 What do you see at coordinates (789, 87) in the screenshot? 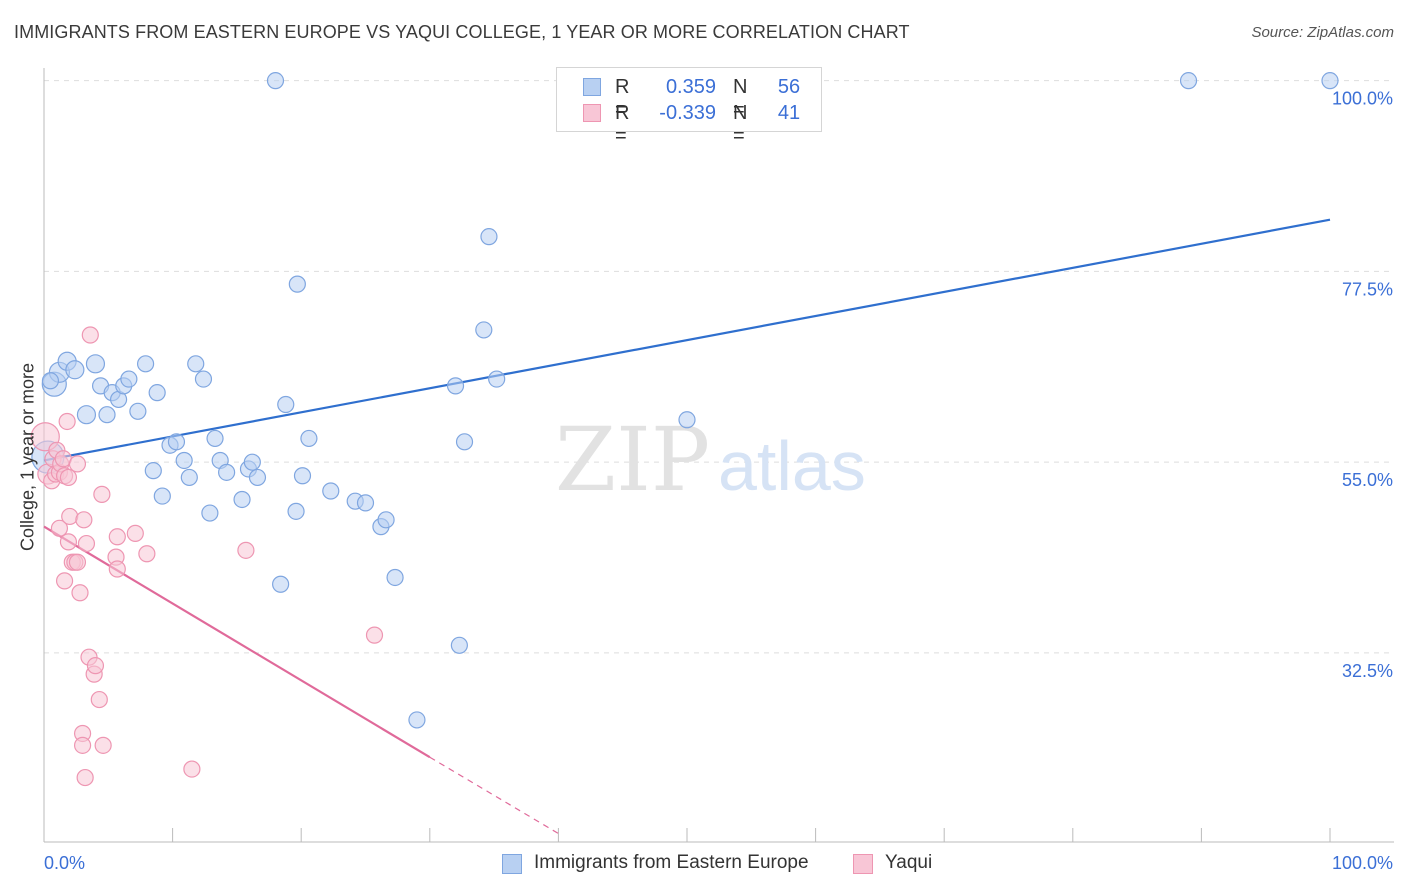
I see `legend-n-value: 56` at bounding box center [789, 87].